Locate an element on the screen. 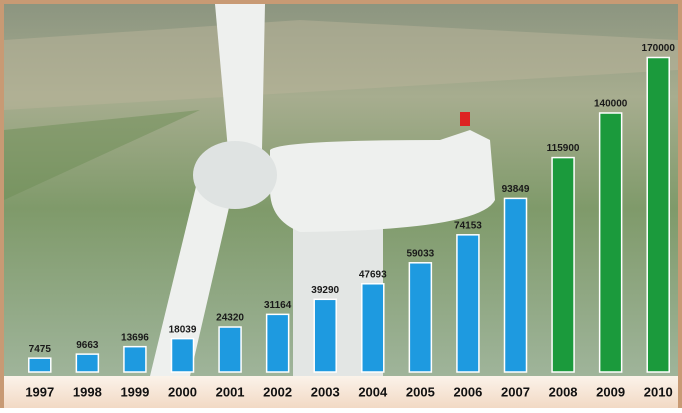  x-tick-label: 2002 is located at coordinates (277, 391).